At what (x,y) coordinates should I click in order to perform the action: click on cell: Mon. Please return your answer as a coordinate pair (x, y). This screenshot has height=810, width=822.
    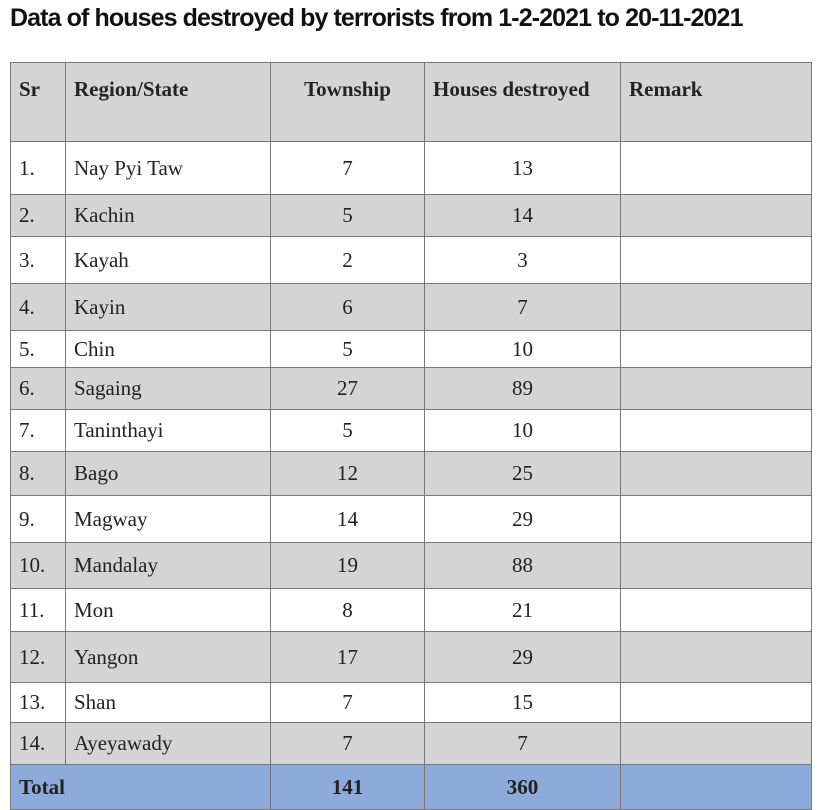
    Looking at the image, I should click on (168, 610).